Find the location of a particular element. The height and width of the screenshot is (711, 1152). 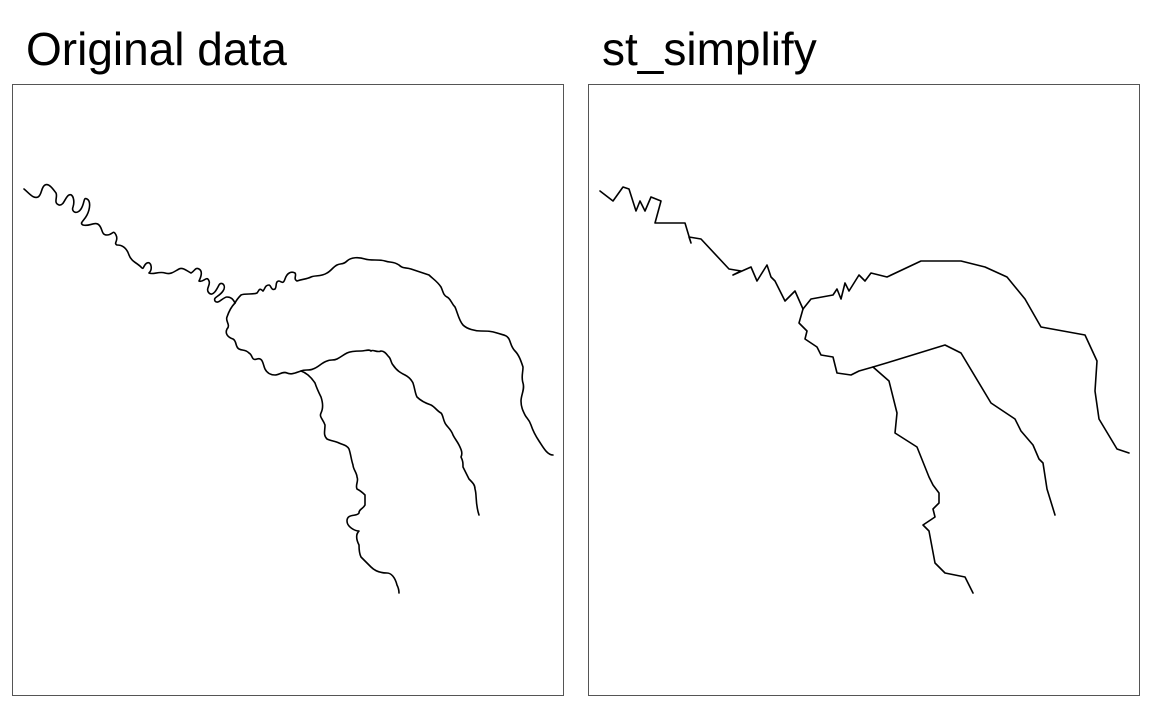

river-main-stem-simplified is located at coordinates (701, 248).